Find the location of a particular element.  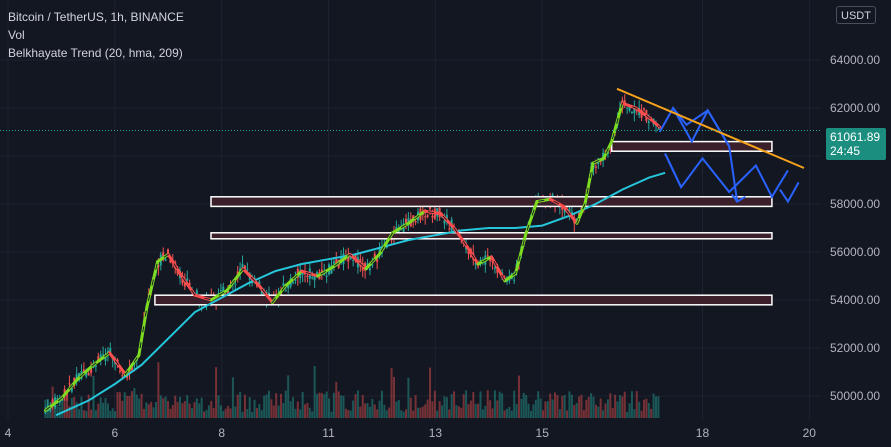

y-tick-label: 50000.00 is located at coordinates (855, 396).